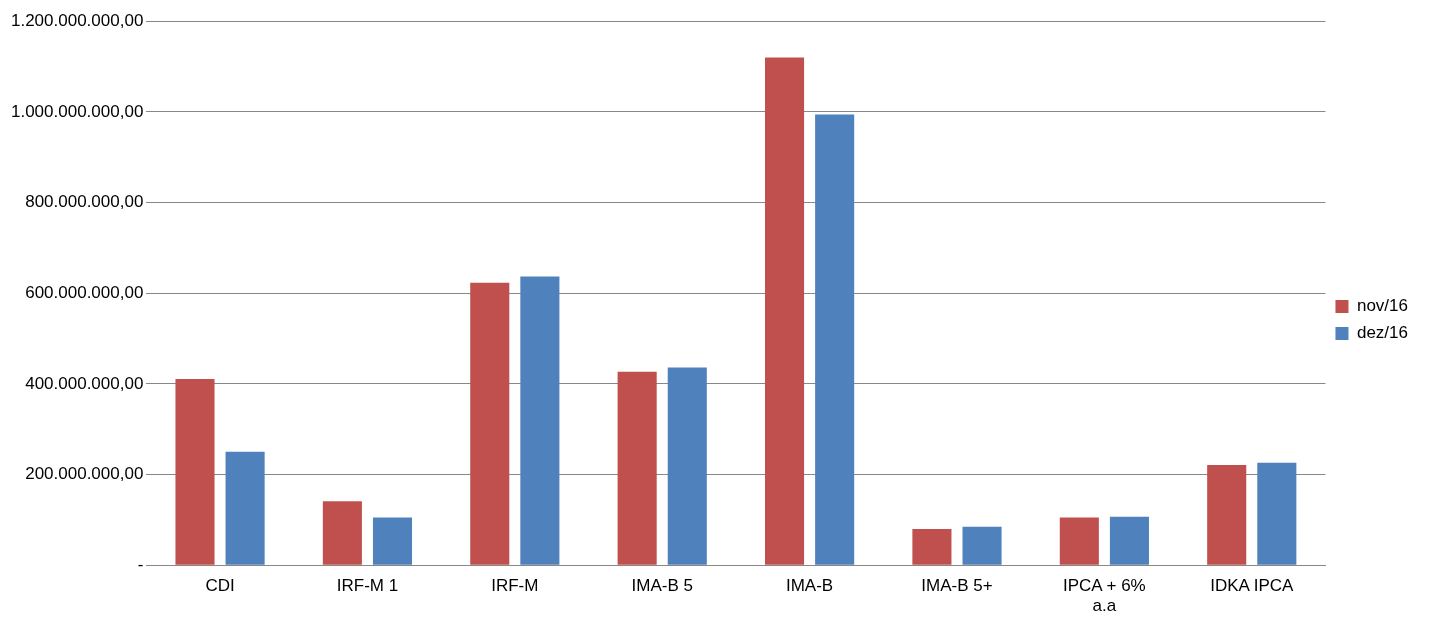 The image size is (1439, 634). I want to click on y-tick-label: 600.000.000,00, so click(84, 292).